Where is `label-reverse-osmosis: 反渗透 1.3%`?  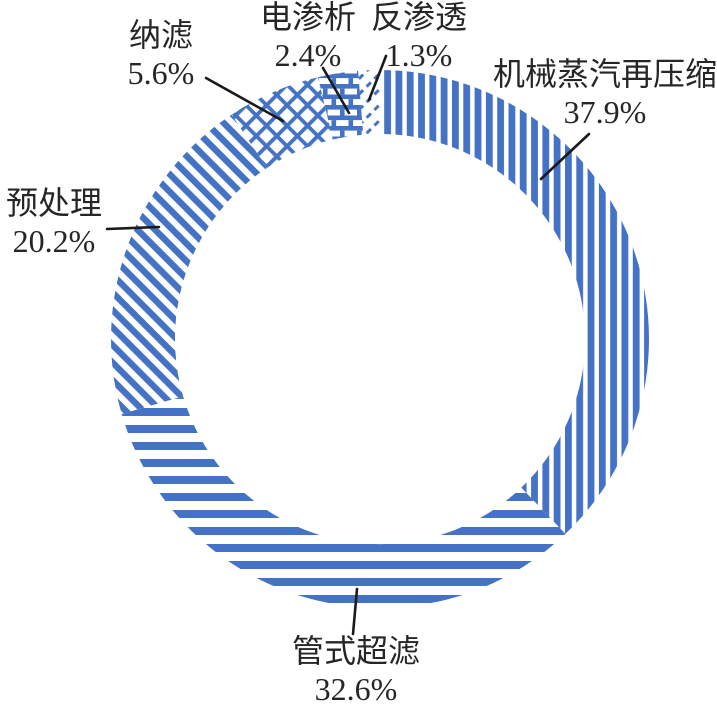 label-reverse-osmosis: 反渗透 1.3% is located at coordinates (419, 37).